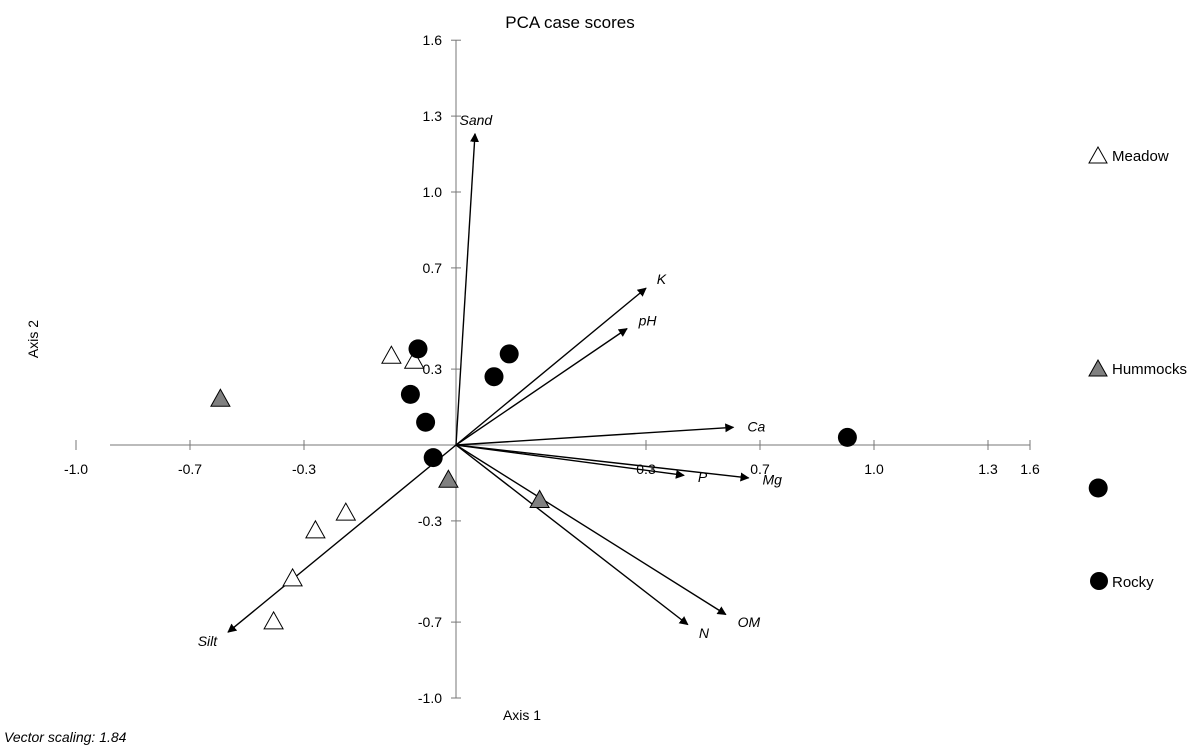 The height and width of the screenshot is (747, 1199). I want to click on y-tick-label: 1.3, so click(433, 116).